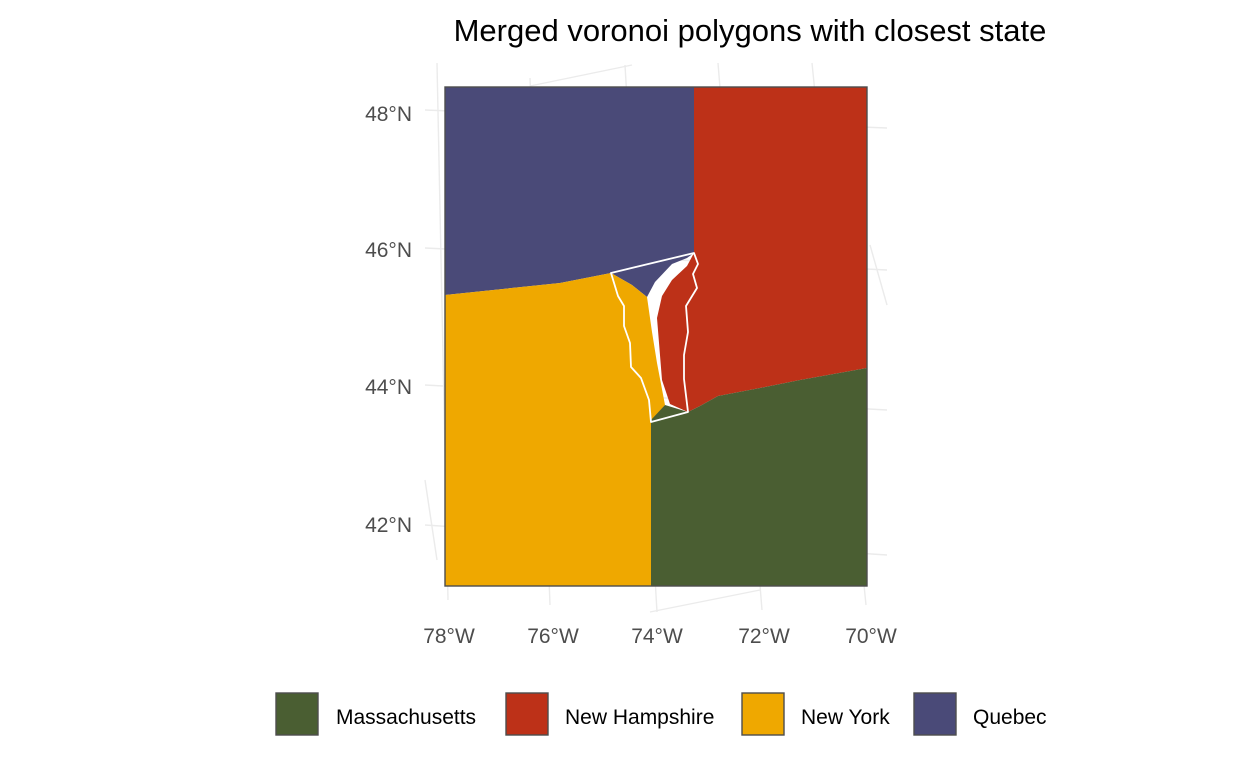  I want to click on legend-item-massachusetts: Massachusetts, so click(375, 714).